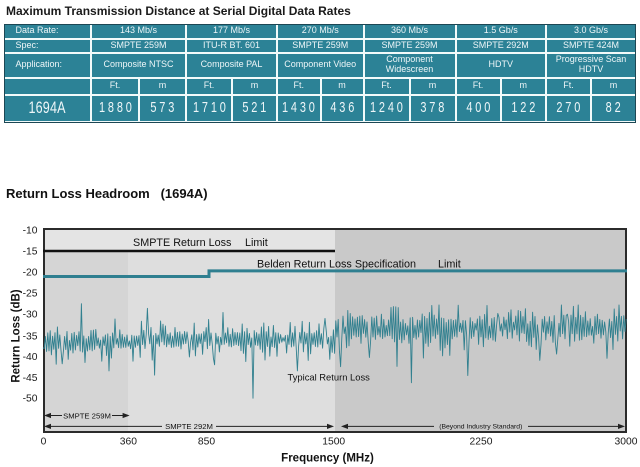 The height and width of the screenshot is (467, 640). Describe the element at coordinates (336, 265) in the screenshot. I see `svg-text:Belden Return Loss Specificati: Belden Return Loss Specification` at that location.